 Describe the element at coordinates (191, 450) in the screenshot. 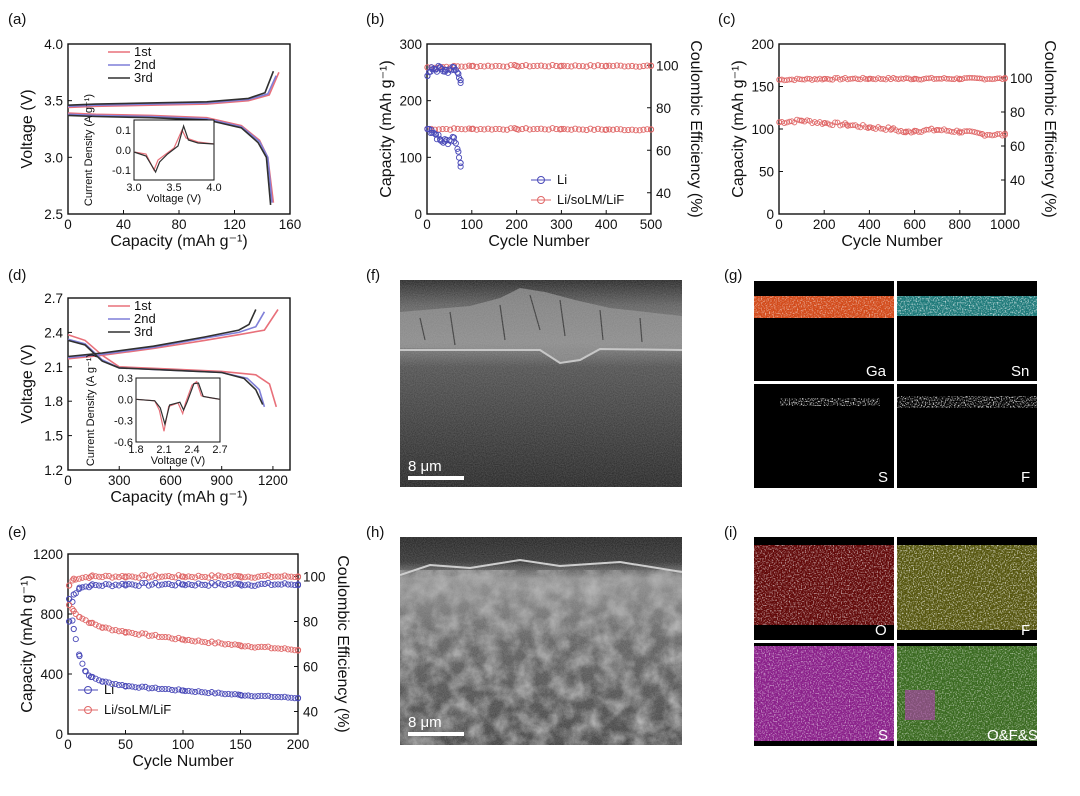

I see `inset-x-tick-label: 2.4` at that location.